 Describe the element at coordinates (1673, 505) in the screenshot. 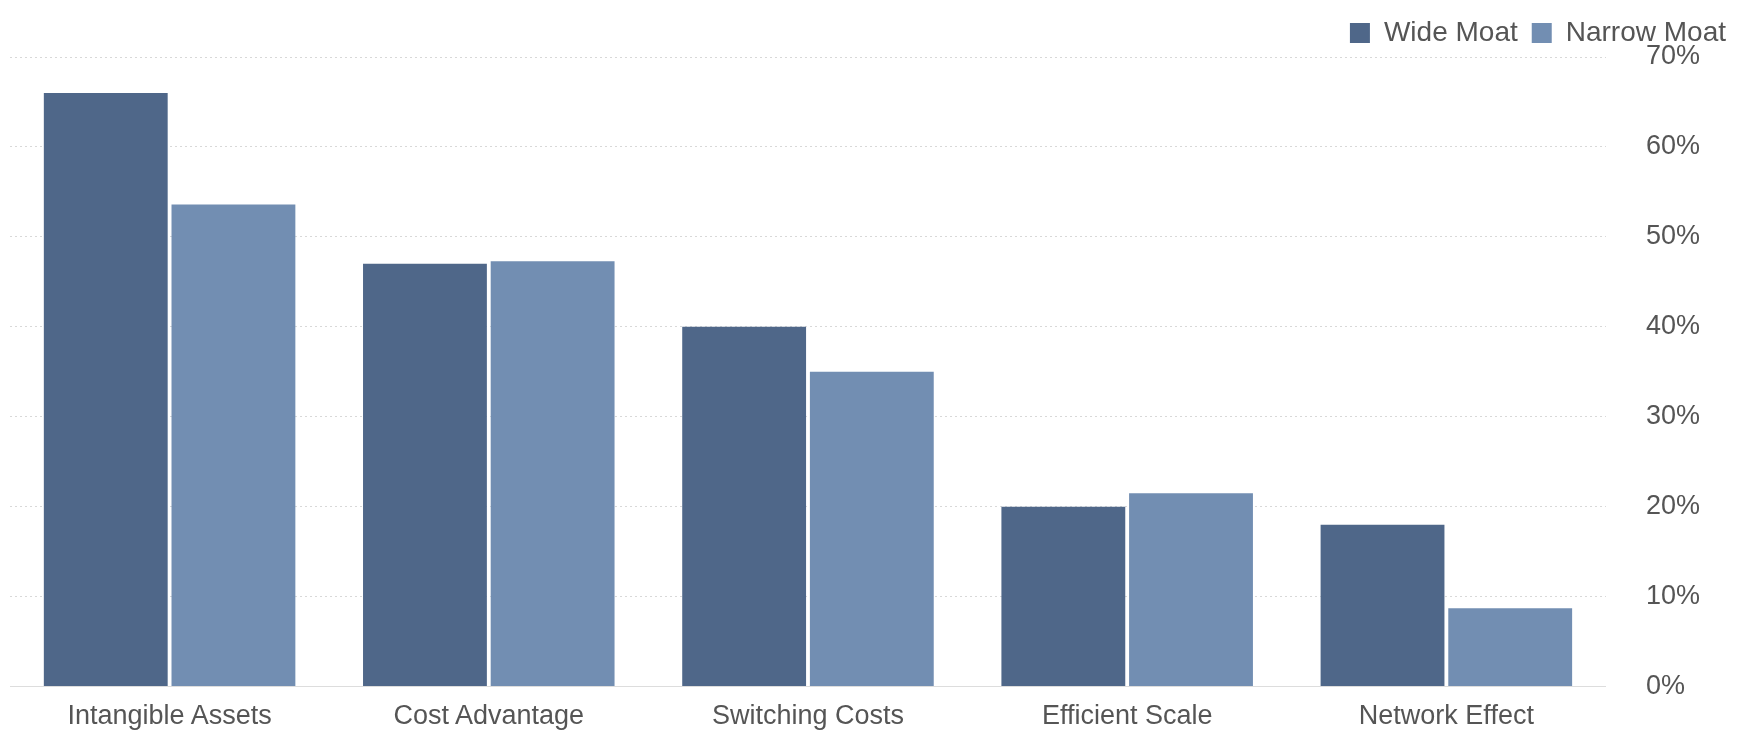

I see `y-tick-label: 20%` at that location.